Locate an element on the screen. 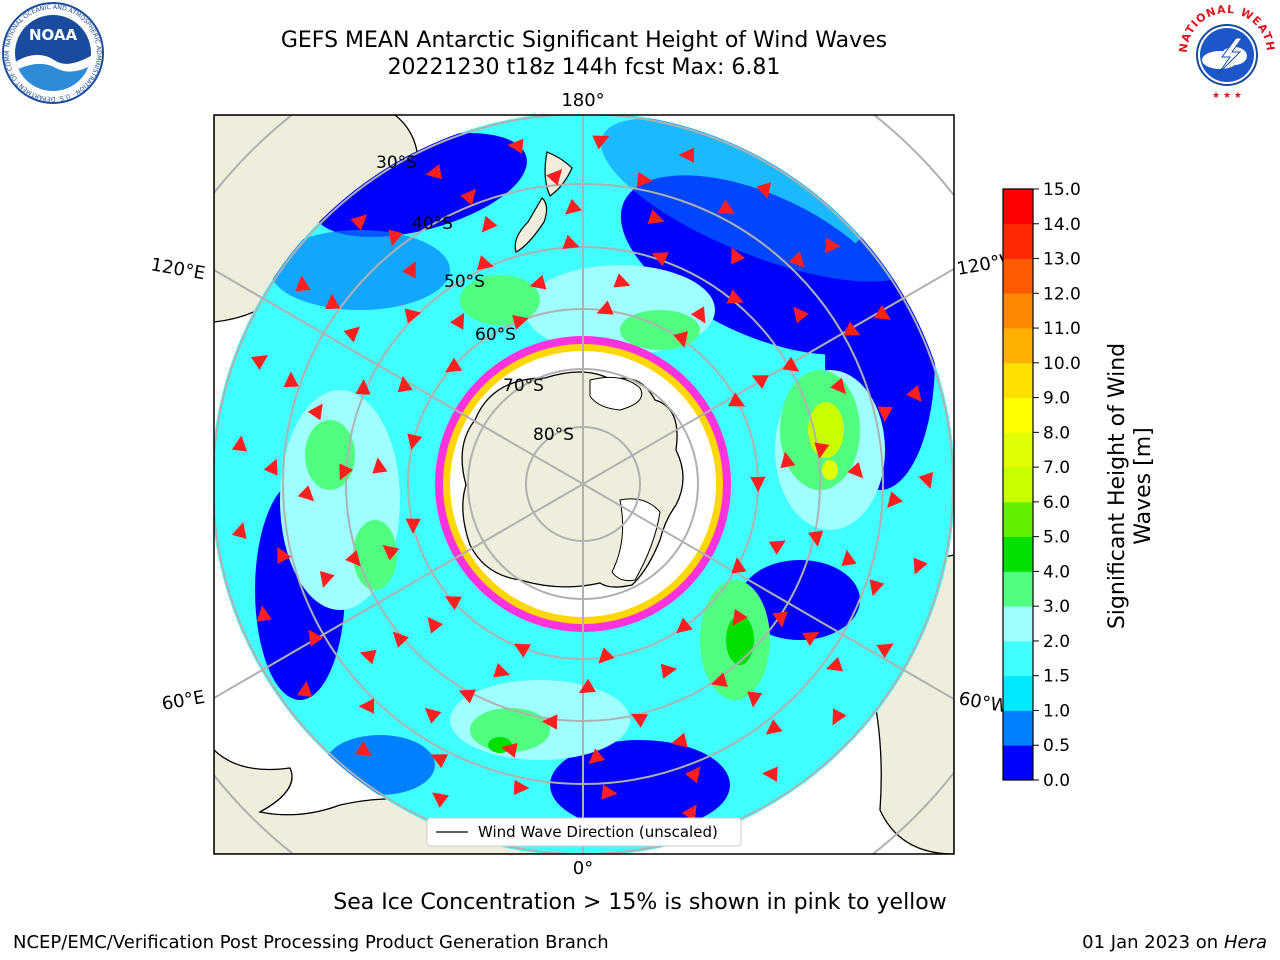 This screenshot has height=960, width=1280. colorbar-tick-label: 8.0 is located at coordinates (1056, 433).